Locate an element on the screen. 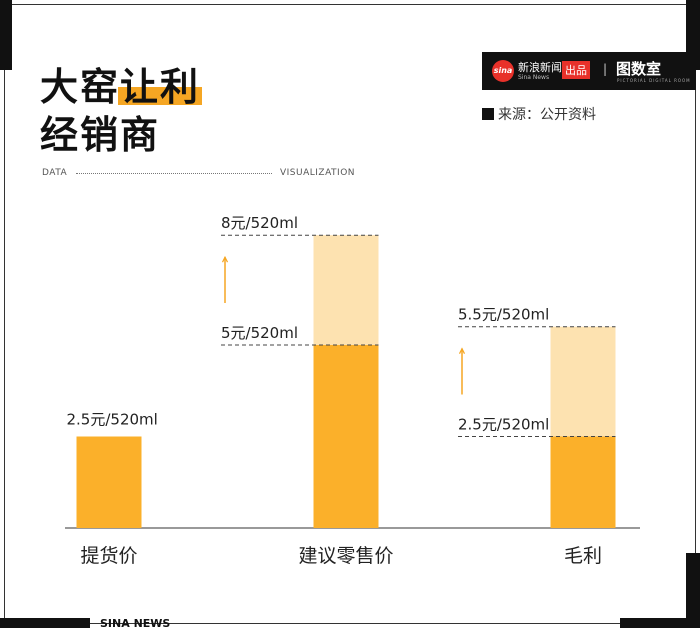 The width and height of the screenshot is (700, 630). brand-right-sub: PICTORIAL DIGITAL ROOM is located at coordinates (654, 80).